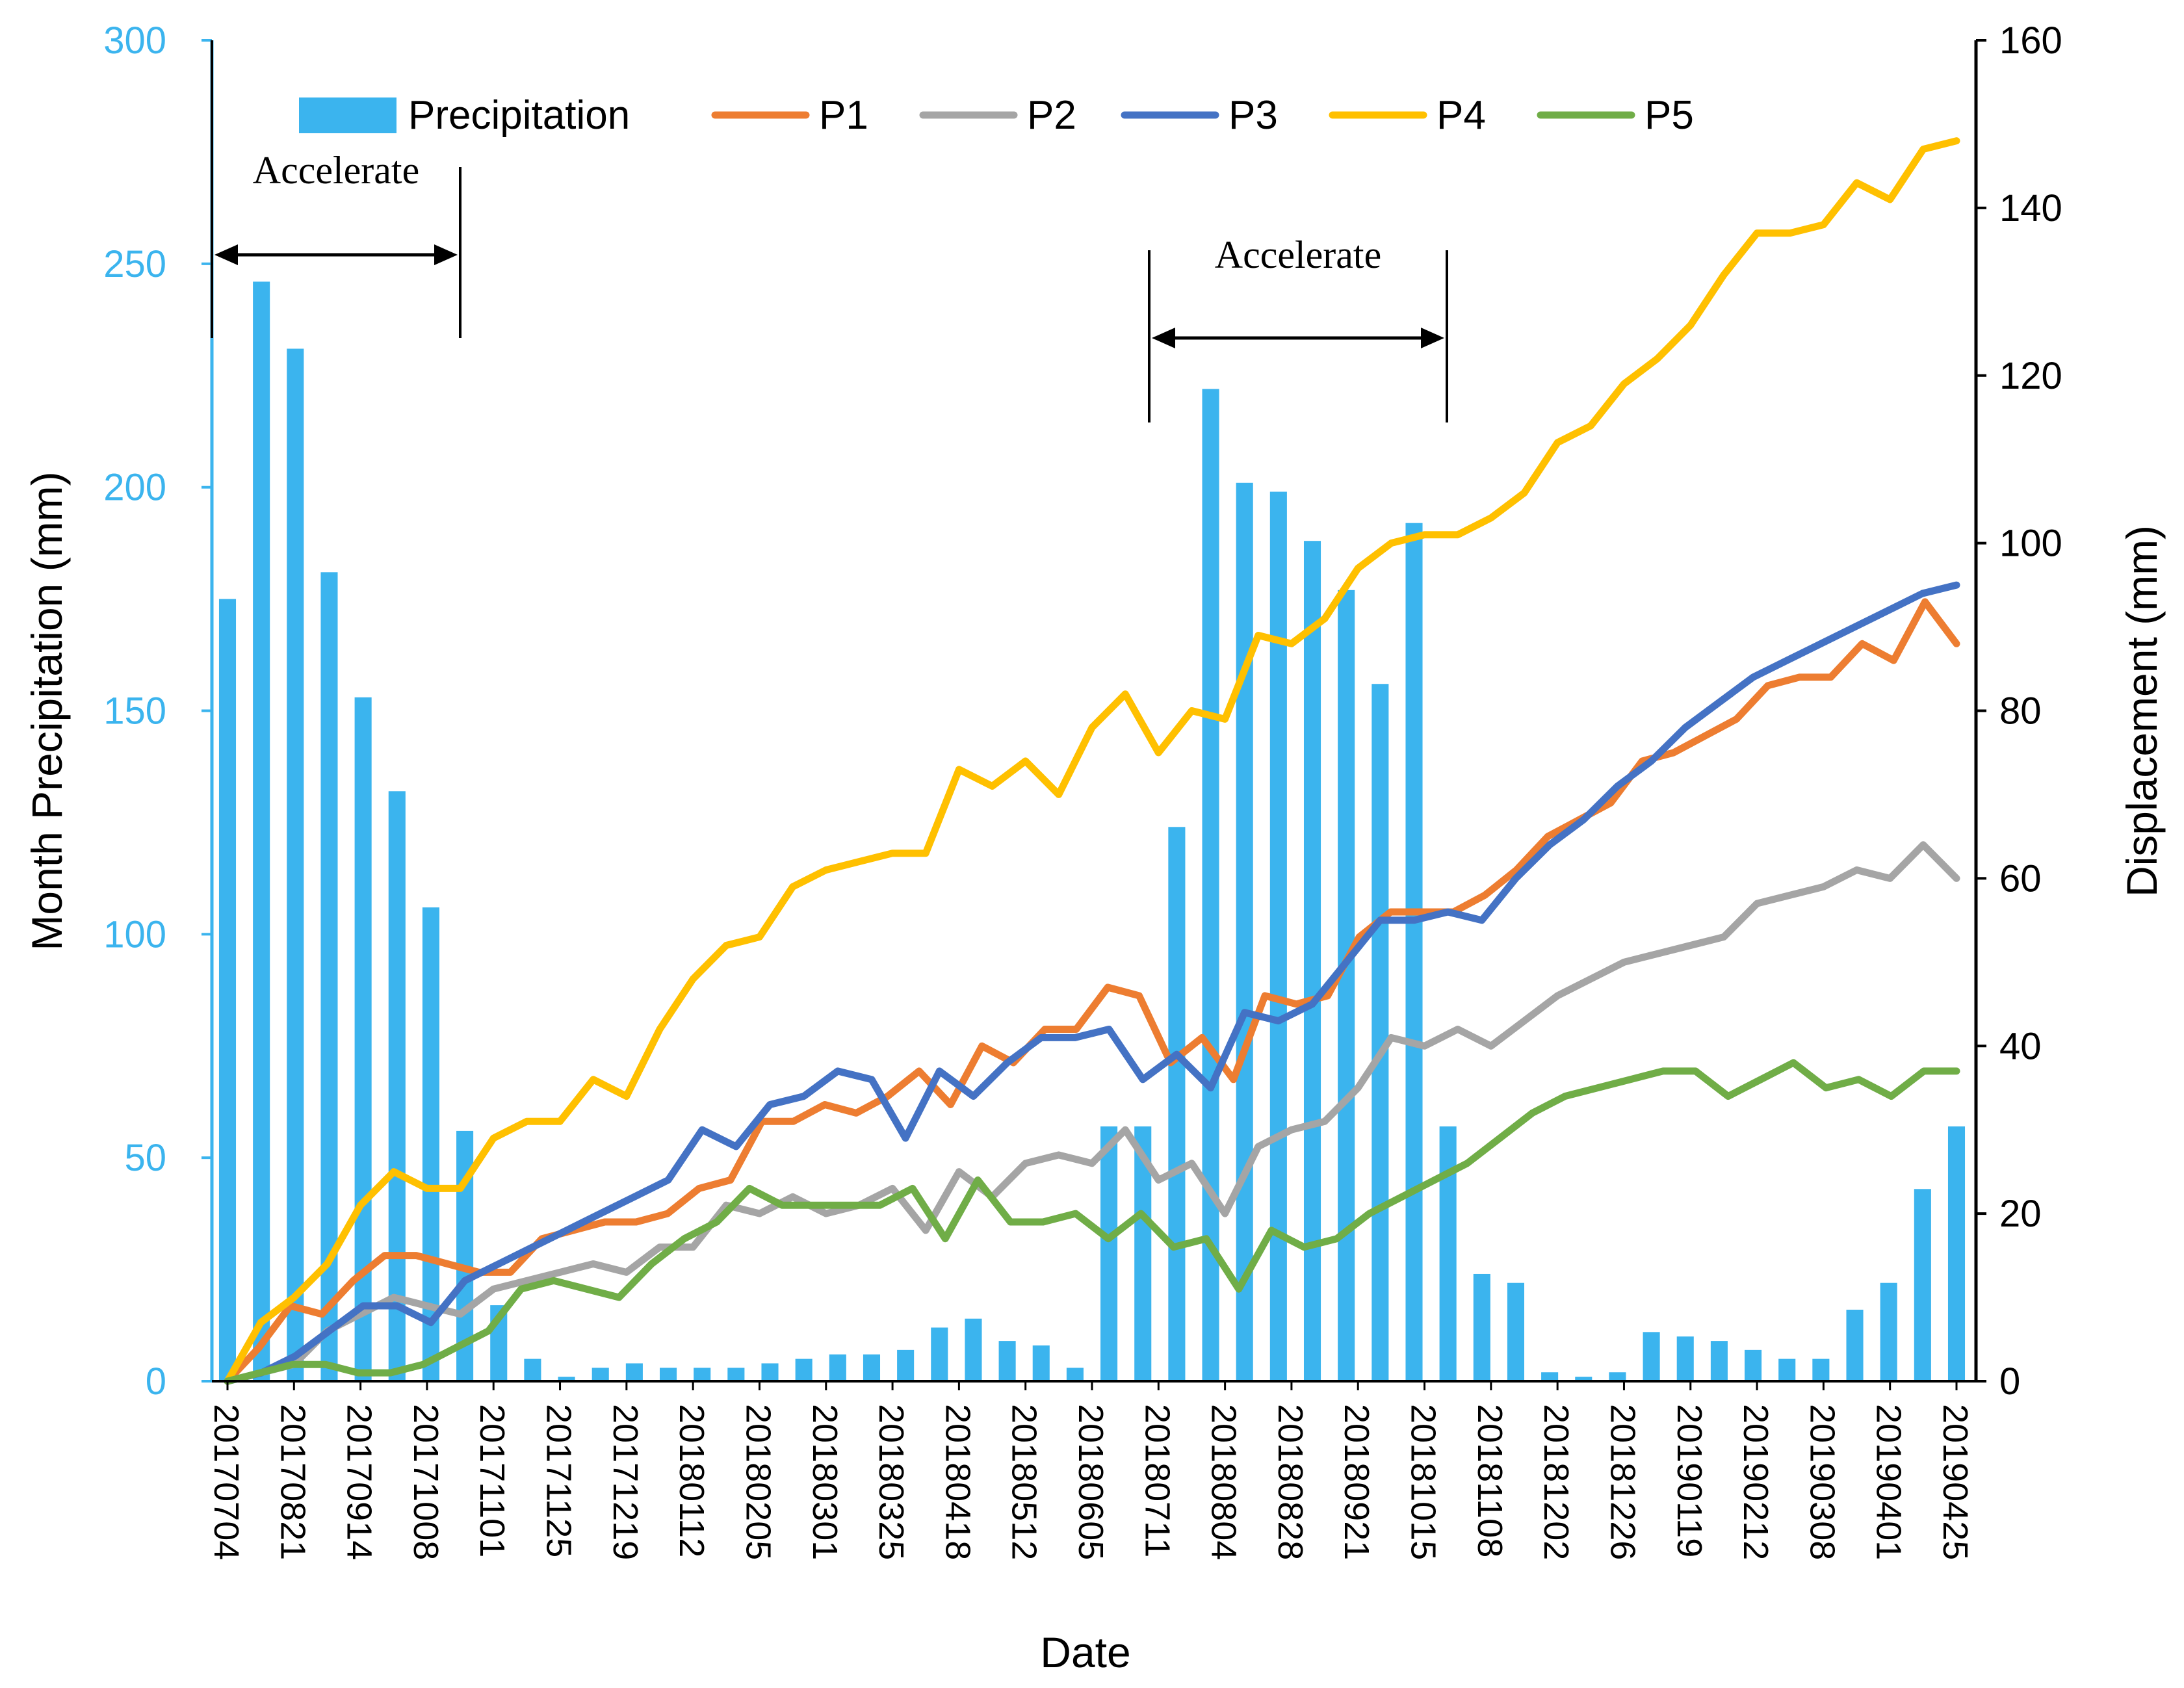 The height and width of the screenshot is (1688, 2184). Describe the element at coordinates (758, 1482) in the screenshot. I see `x-tick-label: 20180205` at that location.